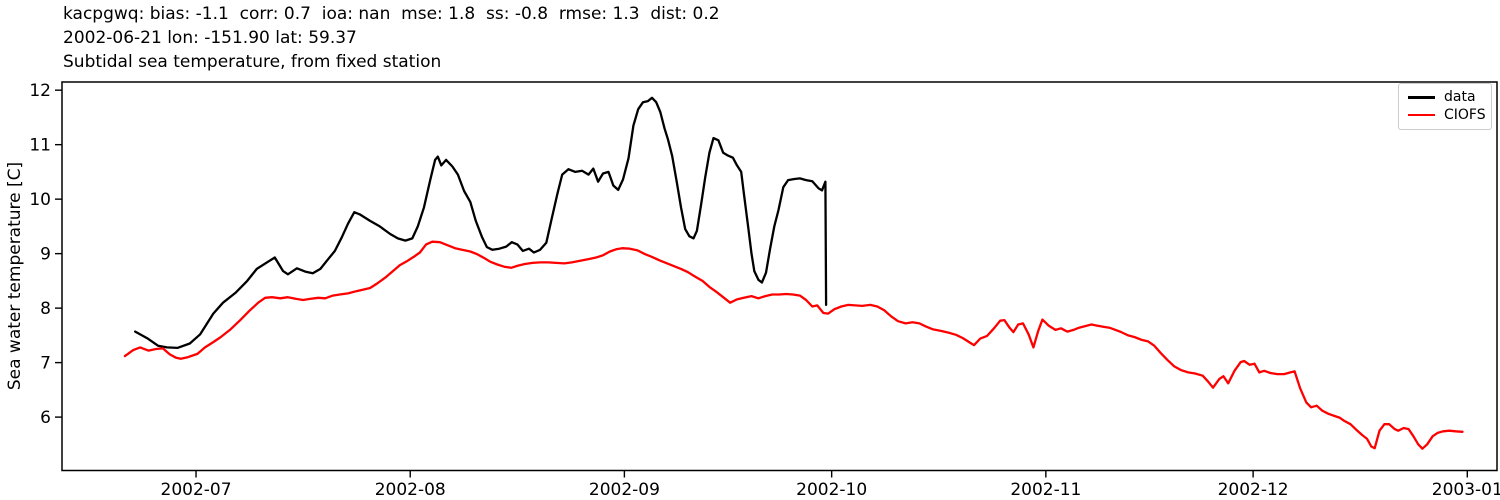  I want to click on legend-item-ciofs: CIOFS, so click(1447, 115).